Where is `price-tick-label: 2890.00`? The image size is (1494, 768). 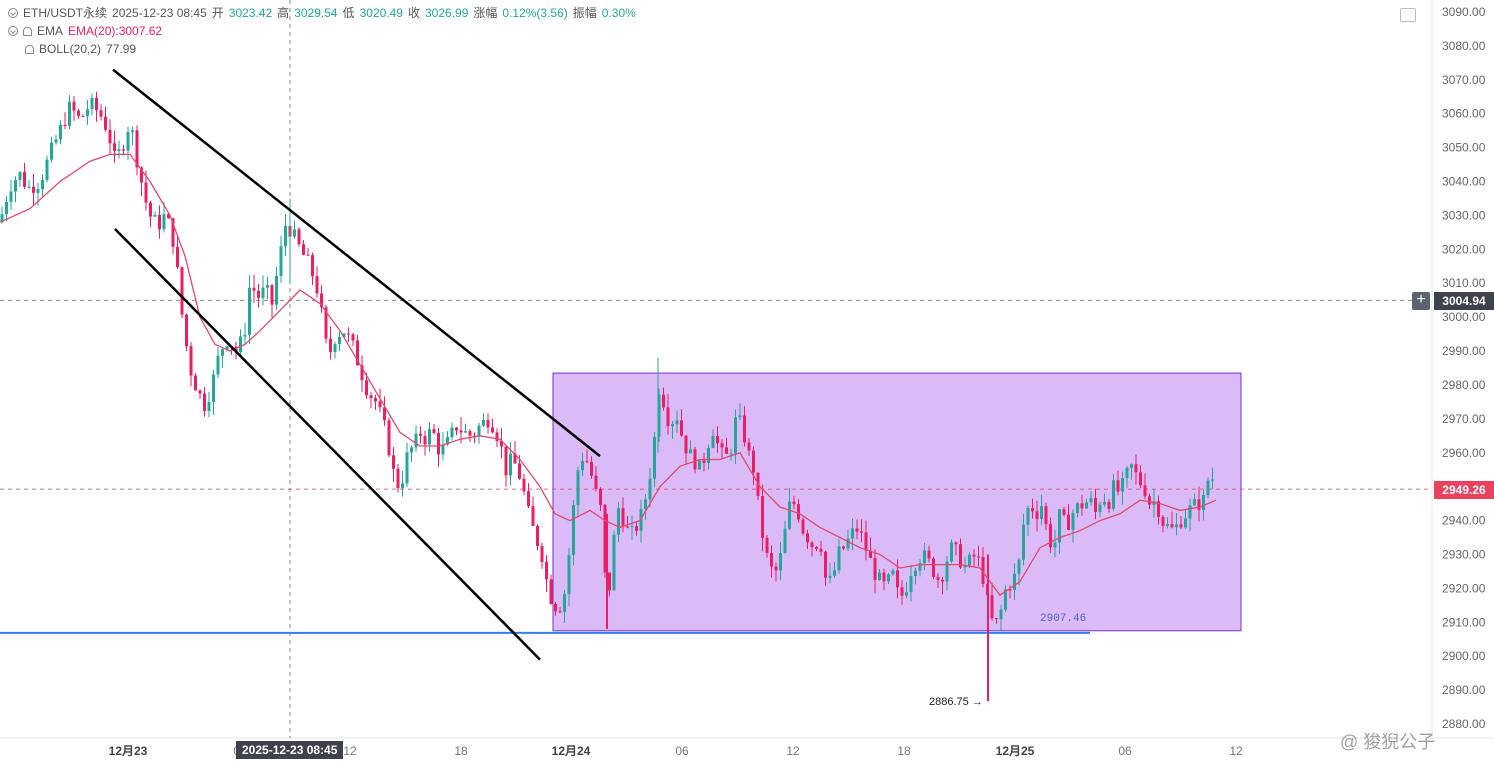
price-tick-label: 2890.00 is located at coordinates (1464, 690).